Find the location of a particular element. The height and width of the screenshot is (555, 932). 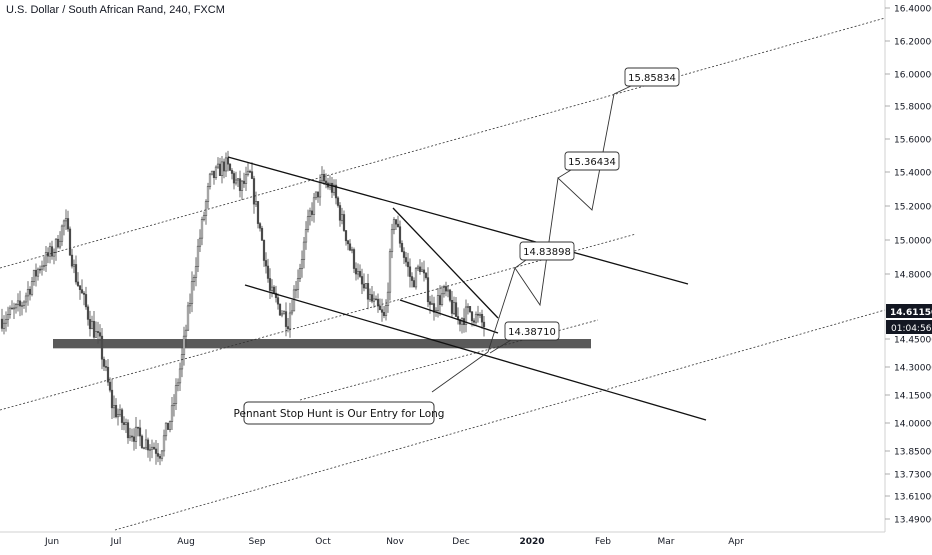

current-price-tag is located at coordinates (909, 311).